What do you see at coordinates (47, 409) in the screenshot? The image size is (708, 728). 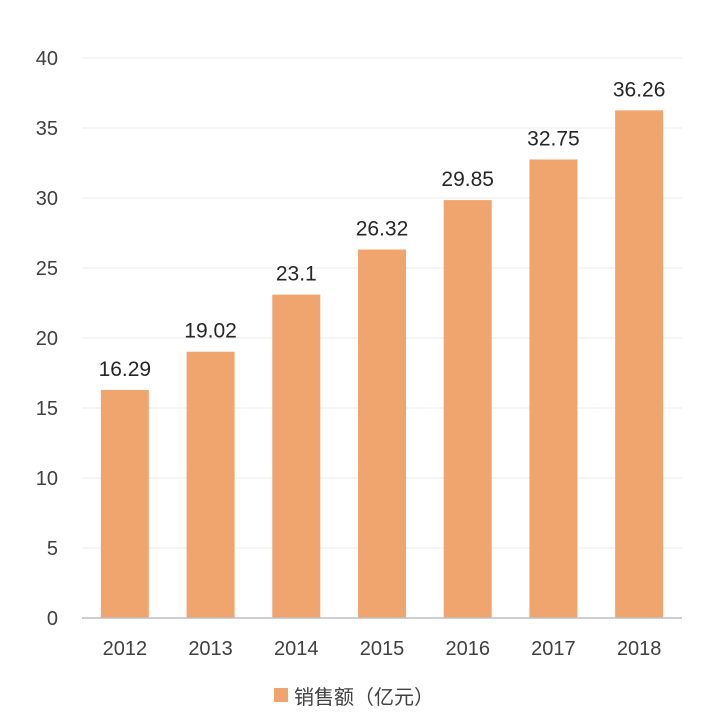 I see `y-tick-label: 15` at bounding box center [47, 409].